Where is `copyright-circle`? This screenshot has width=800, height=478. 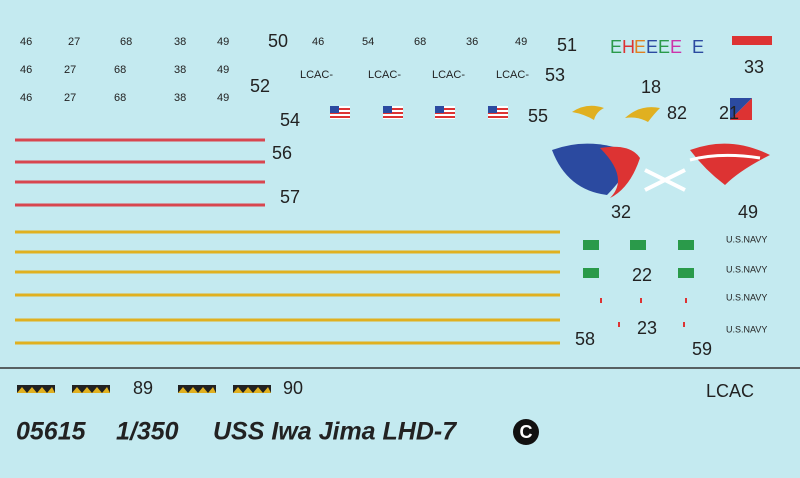
copyright-circle is located at coordinates (526, 432).